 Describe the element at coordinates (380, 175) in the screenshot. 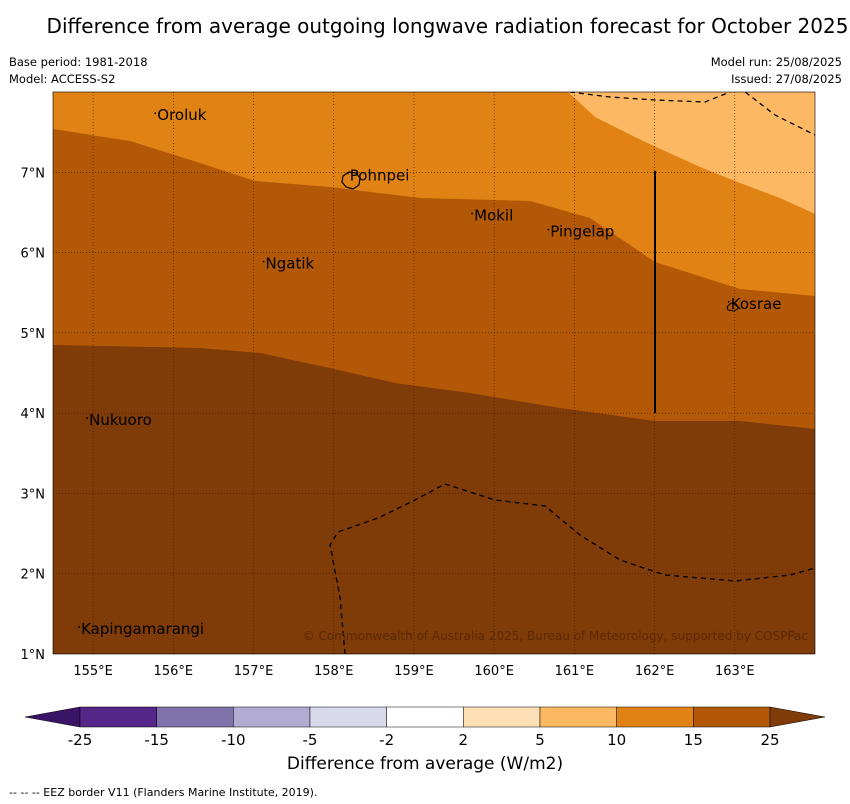

I see `island-label: Pohnpei` at that location.